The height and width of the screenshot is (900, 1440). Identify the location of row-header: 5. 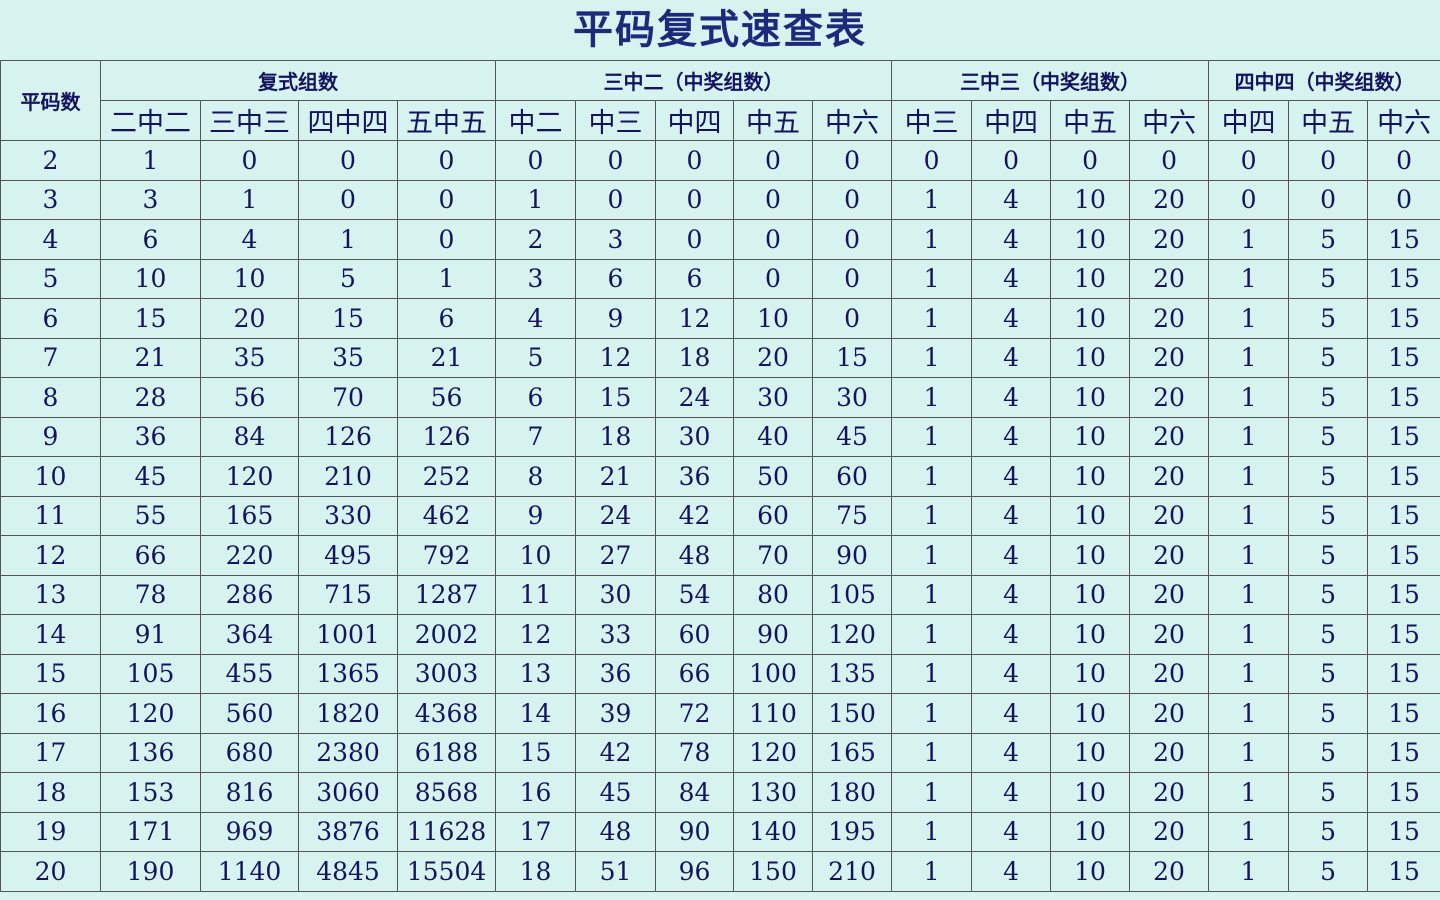
(50, 278).